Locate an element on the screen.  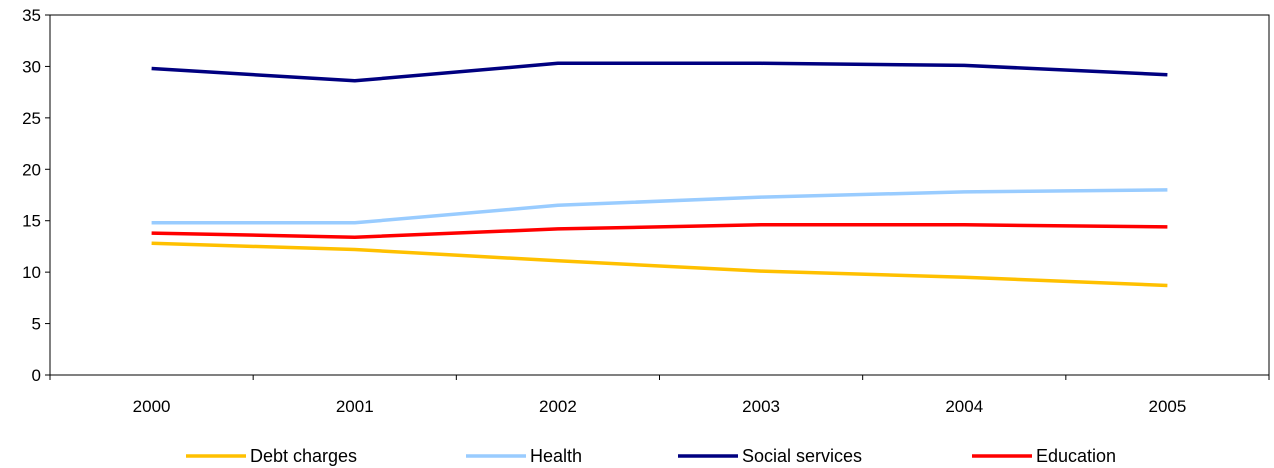
y-tick-label: 25 is located at coordinates (31, 118).